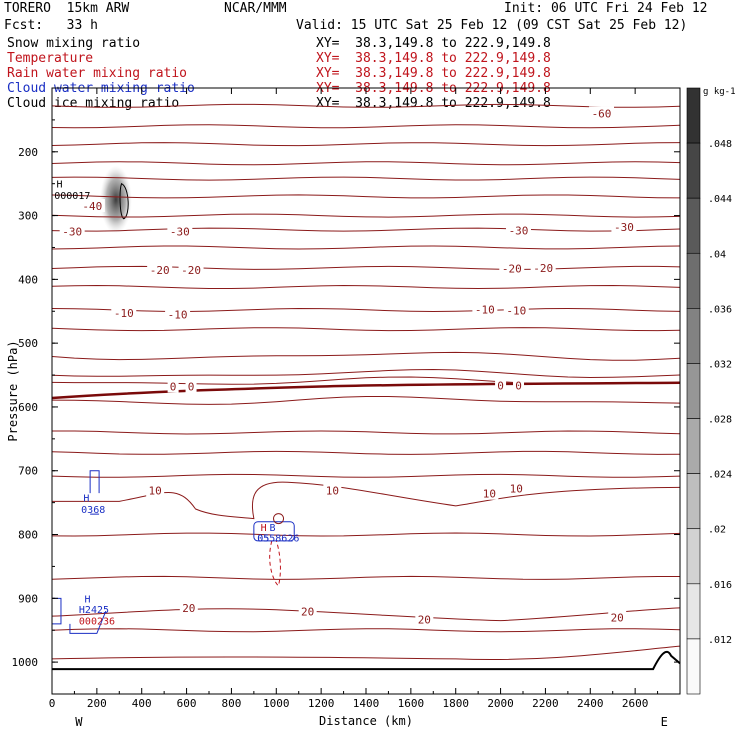  What do you see at coordinates (187, 703) in the screenshot?
I see `x-tick-label: 600` at bounding box center [187, 703].